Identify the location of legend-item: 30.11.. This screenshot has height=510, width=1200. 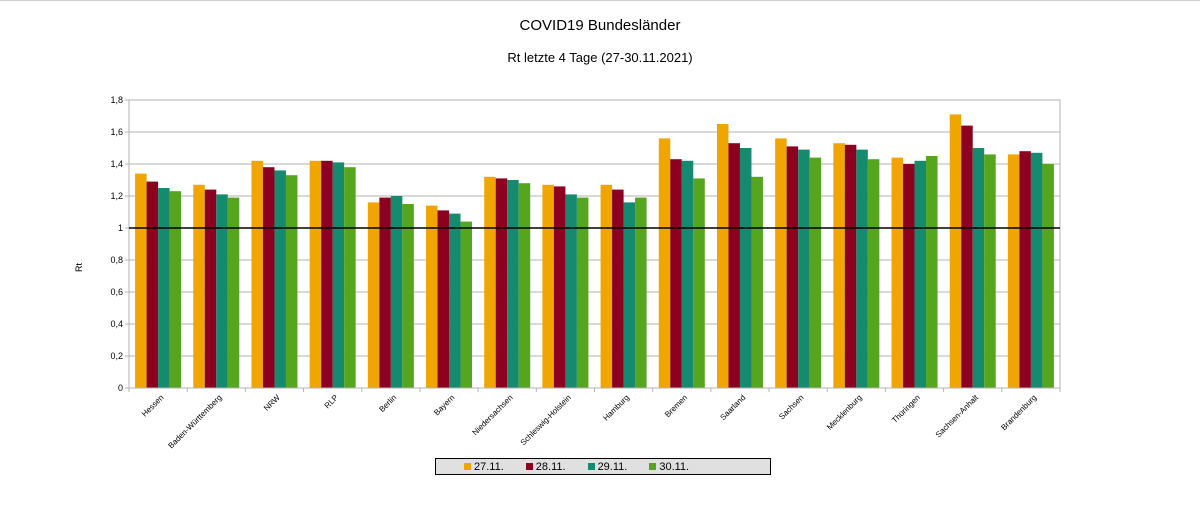
(669, 467).